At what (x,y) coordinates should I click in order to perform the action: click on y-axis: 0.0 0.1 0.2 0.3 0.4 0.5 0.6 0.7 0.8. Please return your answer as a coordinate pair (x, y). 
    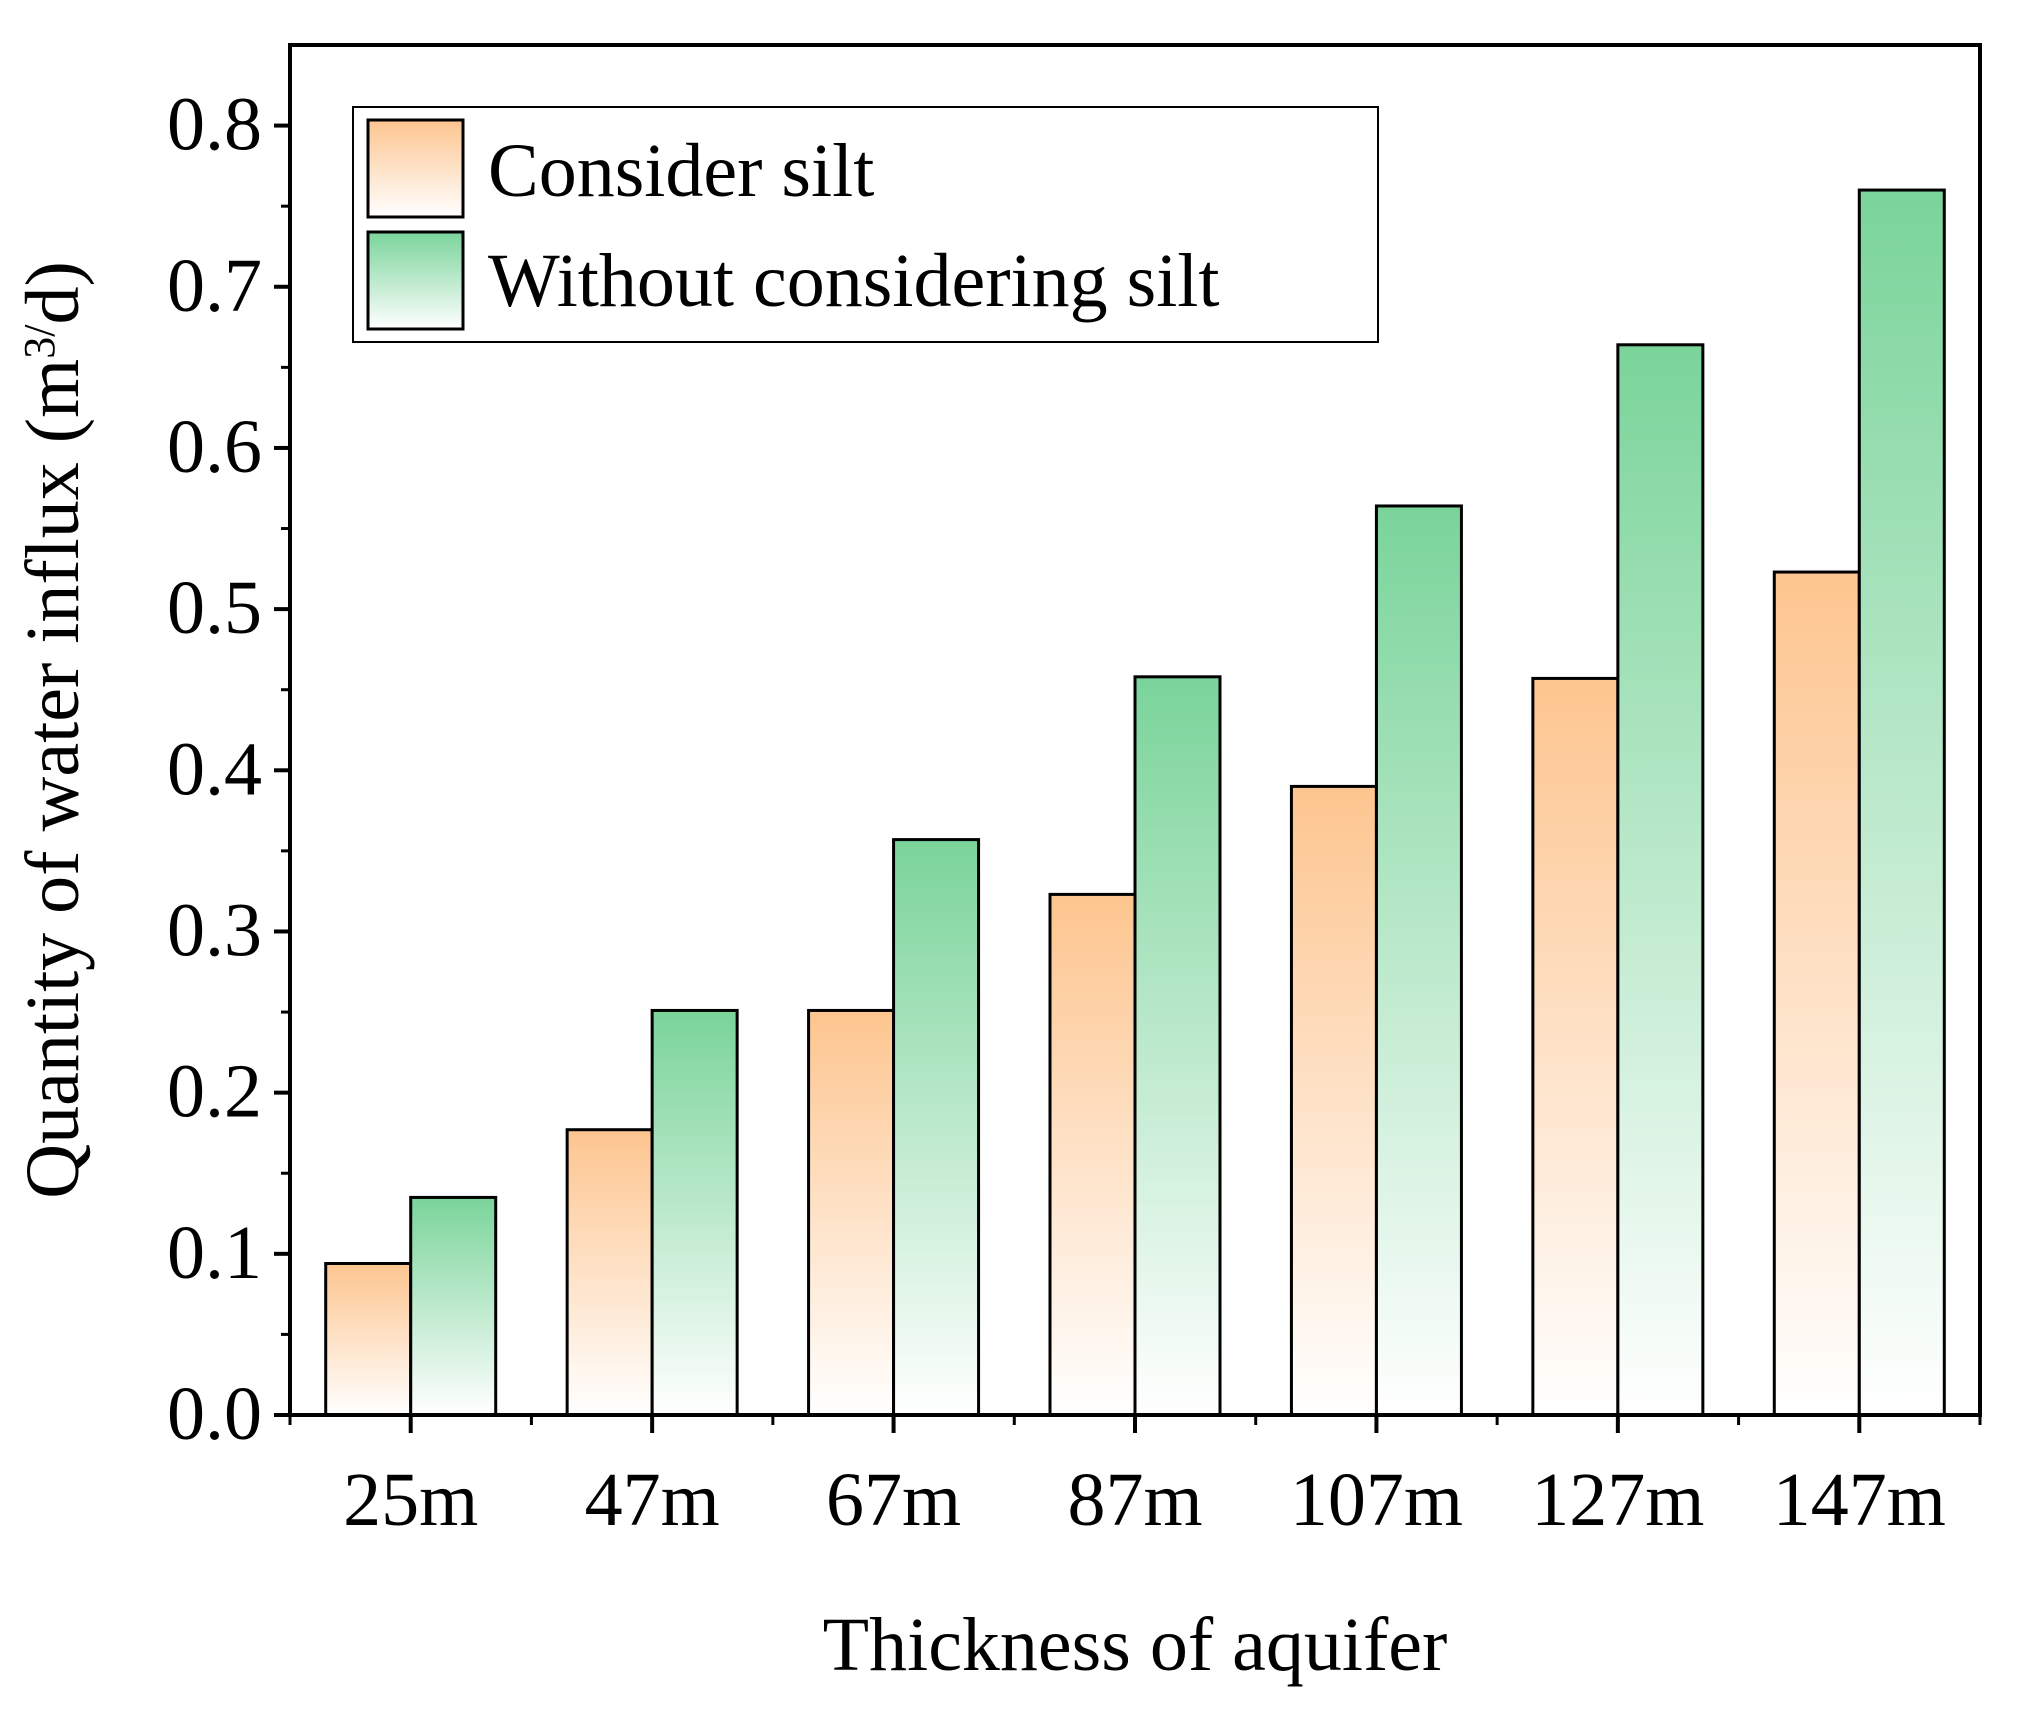
    Looking at the image, I should click on (228, 769).